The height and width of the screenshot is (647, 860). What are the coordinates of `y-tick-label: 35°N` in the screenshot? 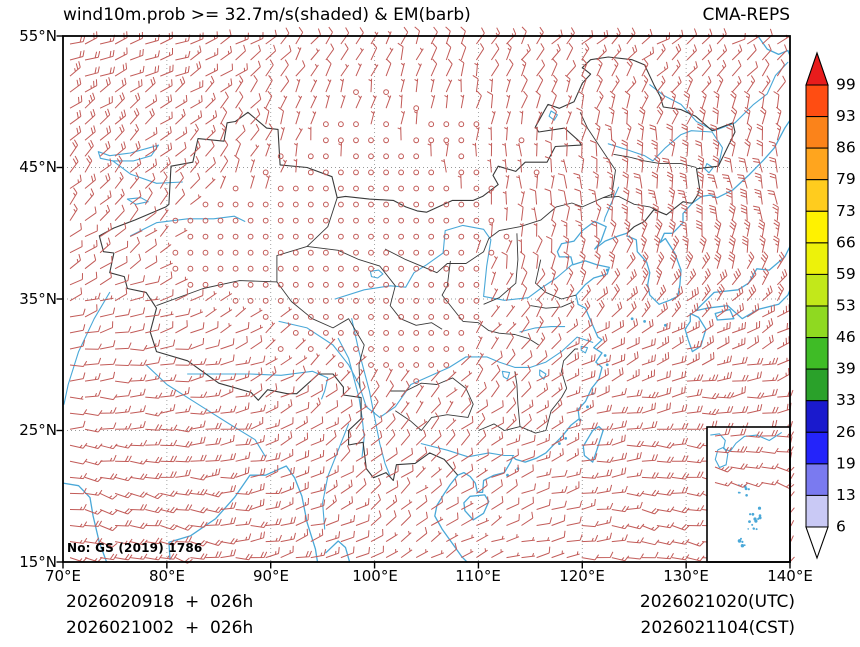 It's located at (38, 299).